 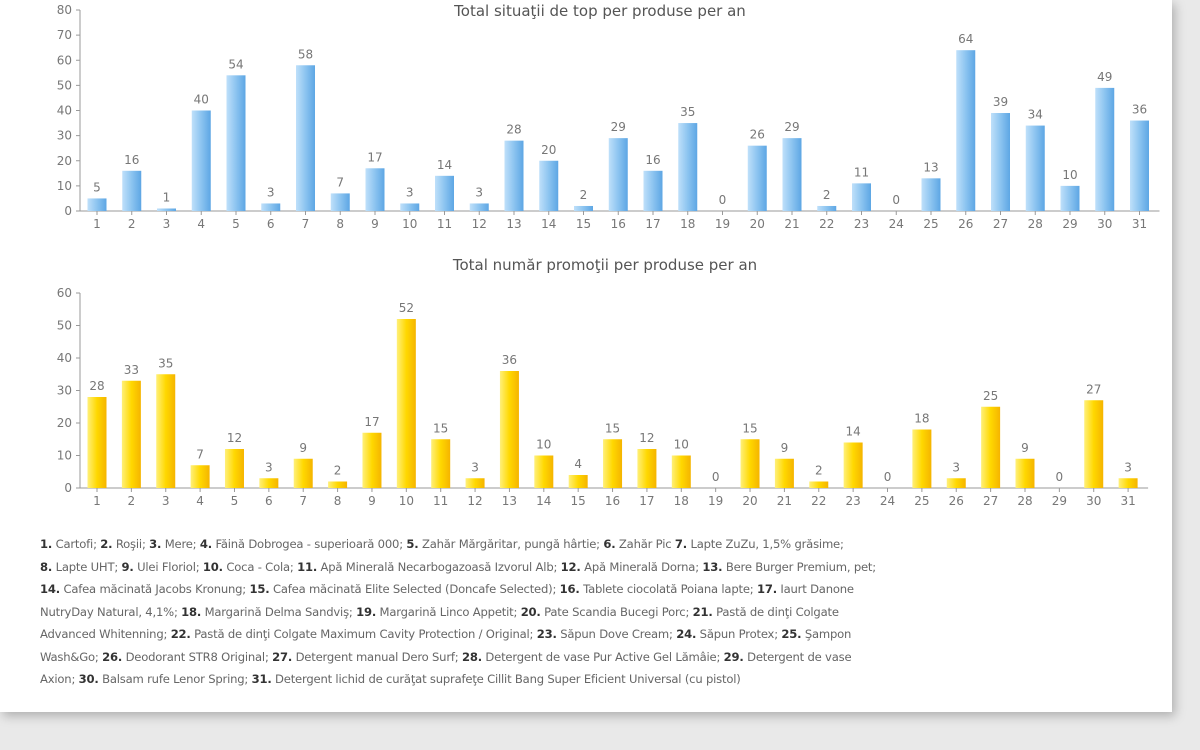 What do you see at coordinates (175, 679) in the screenshot?
I see `legend-product-name: Balsam rufe Lenor Spring;` at bounding box center [175, 679].